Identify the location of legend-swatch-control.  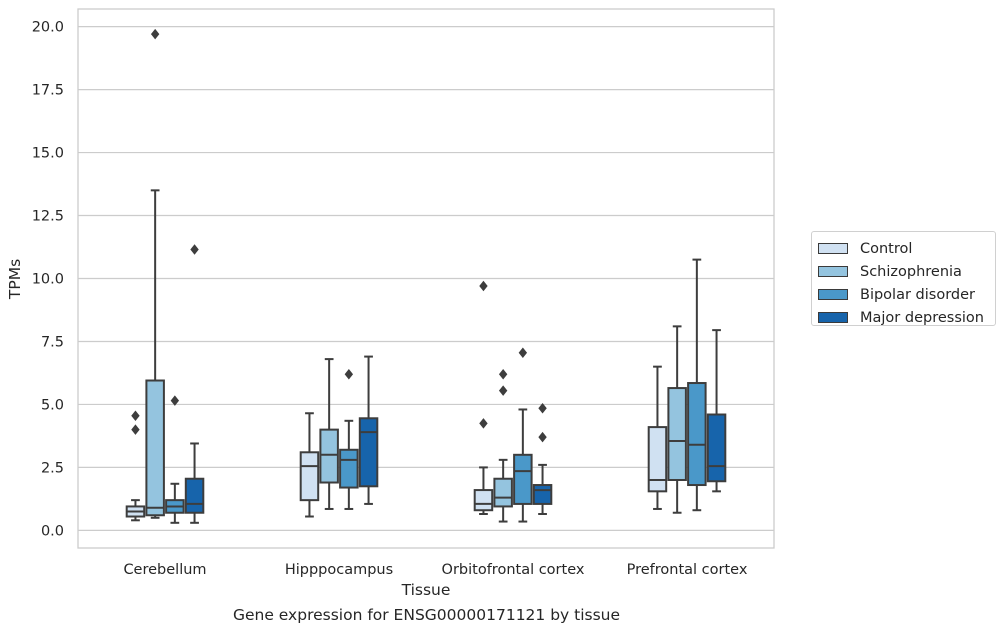
(833, 248).